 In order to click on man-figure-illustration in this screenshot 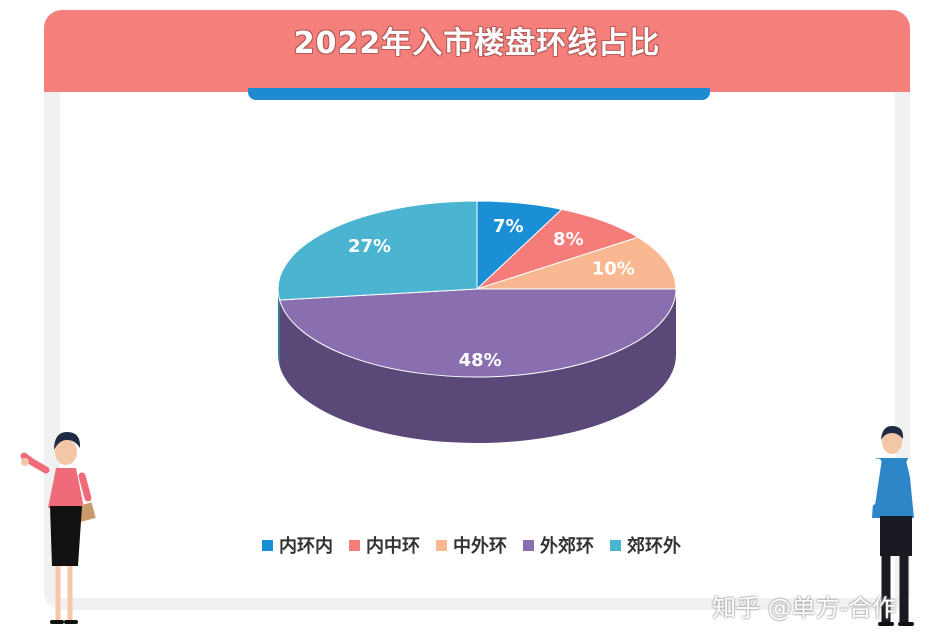, I will do `click(895, 526)`.